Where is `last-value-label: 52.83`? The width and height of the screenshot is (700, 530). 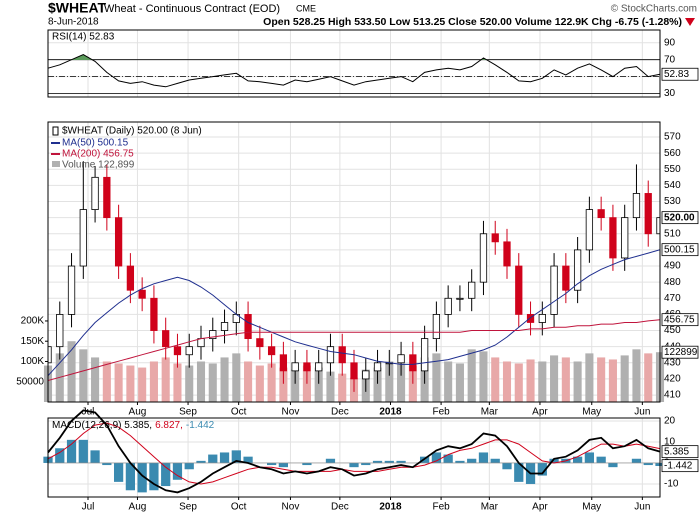 last-value-label: 52.83 is located at coordinates (680, 74).